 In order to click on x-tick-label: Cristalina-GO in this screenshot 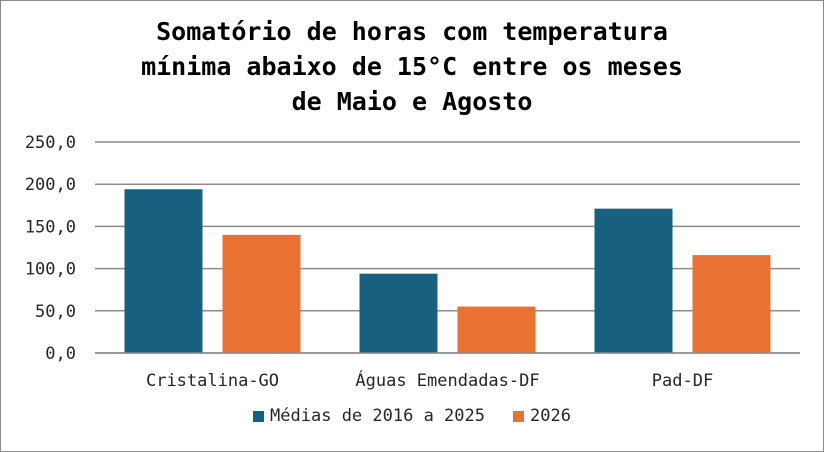, I will do `click(212, 381)`.